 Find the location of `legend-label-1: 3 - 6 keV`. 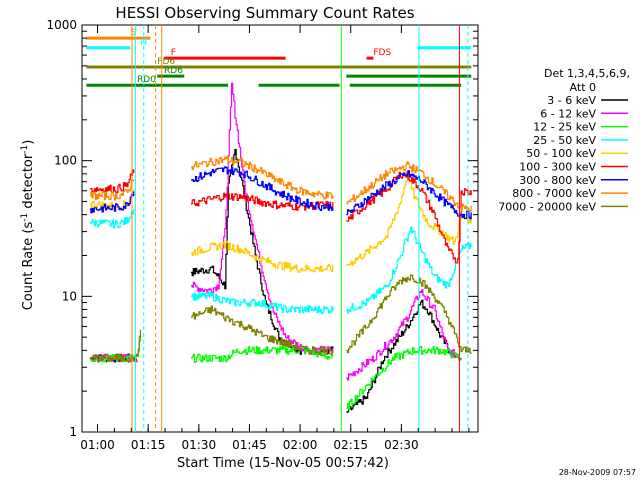

legend-label-1: 3 - 6 keV is located at coordinates (571, 100).